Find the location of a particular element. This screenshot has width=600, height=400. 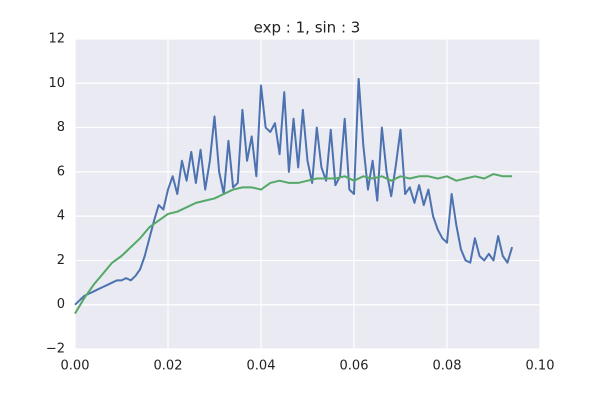

x-tick-label: 0.02 is located at coordinates (168, 366).